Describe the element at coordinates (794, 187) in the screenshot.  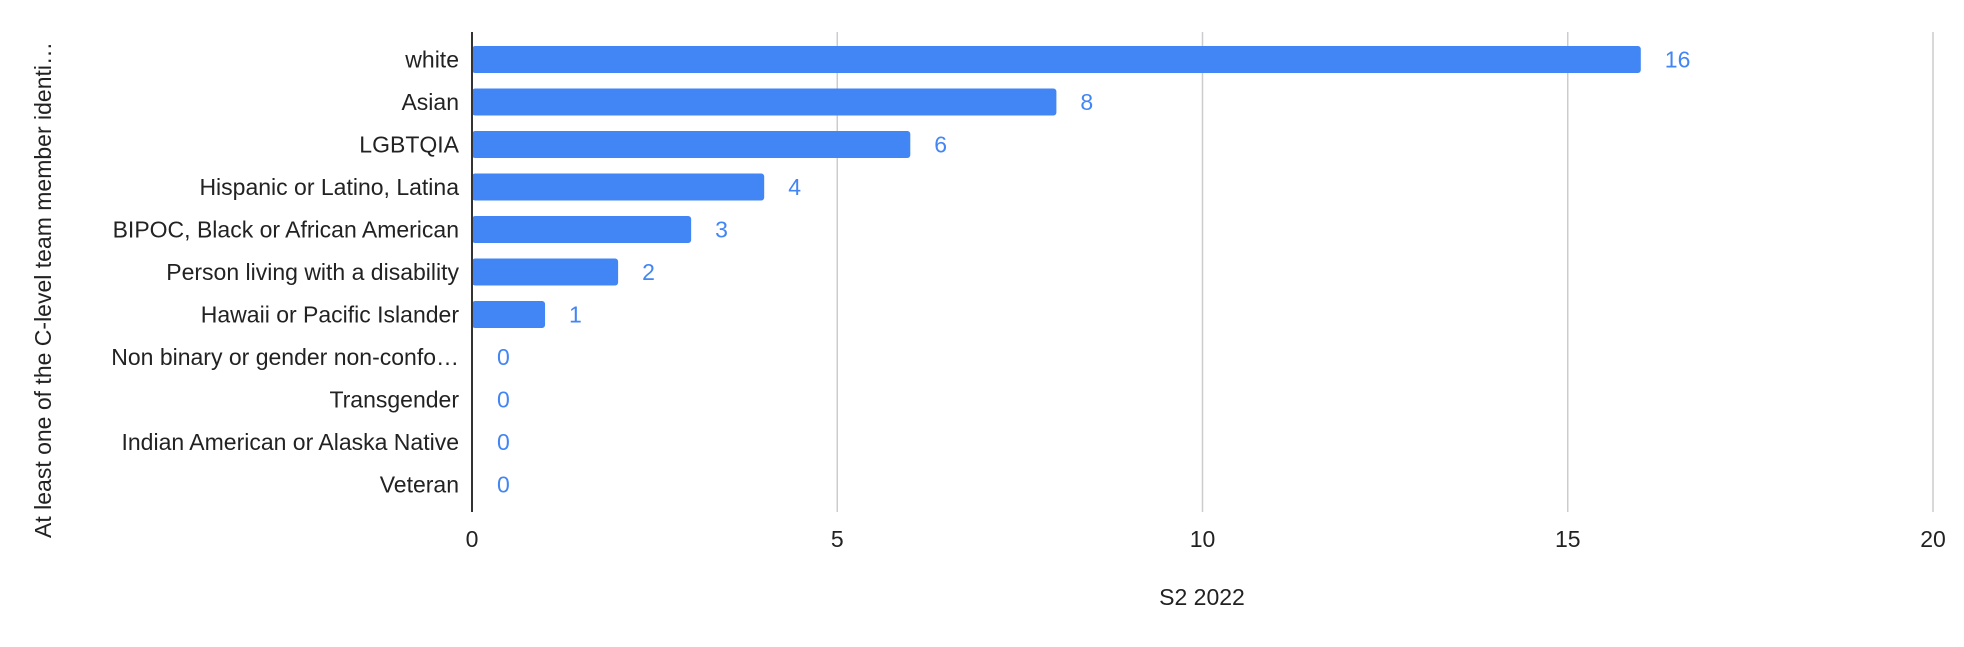
I see `data-label: 4` at that location.